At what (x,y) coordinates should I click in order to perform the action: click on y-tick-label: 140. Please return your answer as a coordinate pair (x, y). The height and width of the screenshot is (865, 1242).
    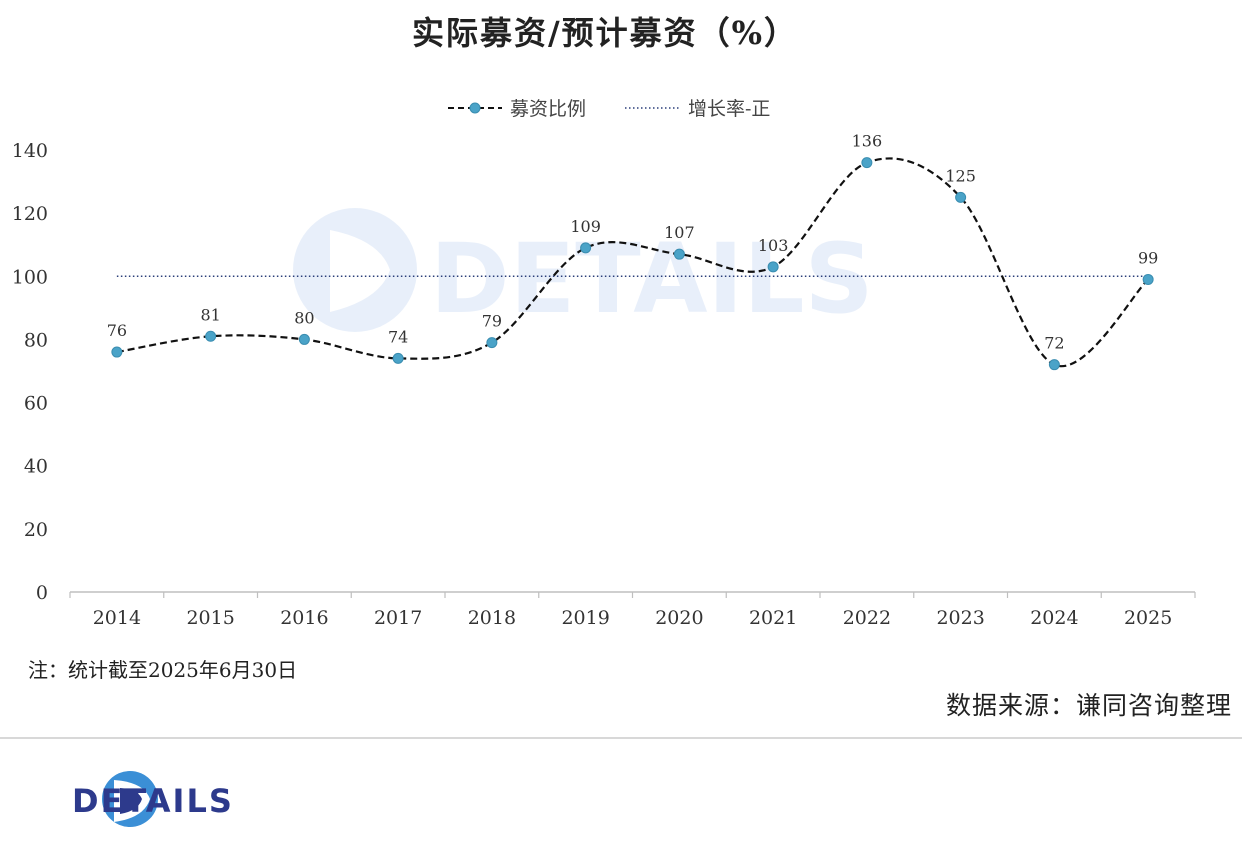
    Looking at the image, I should click on (30, 151).